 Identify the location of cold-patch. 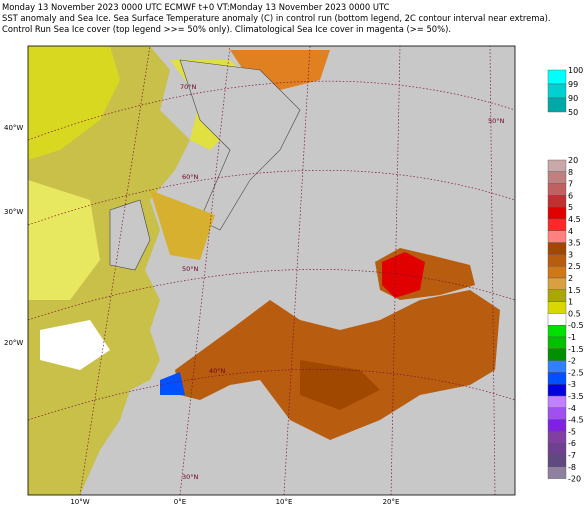
(172, 383).